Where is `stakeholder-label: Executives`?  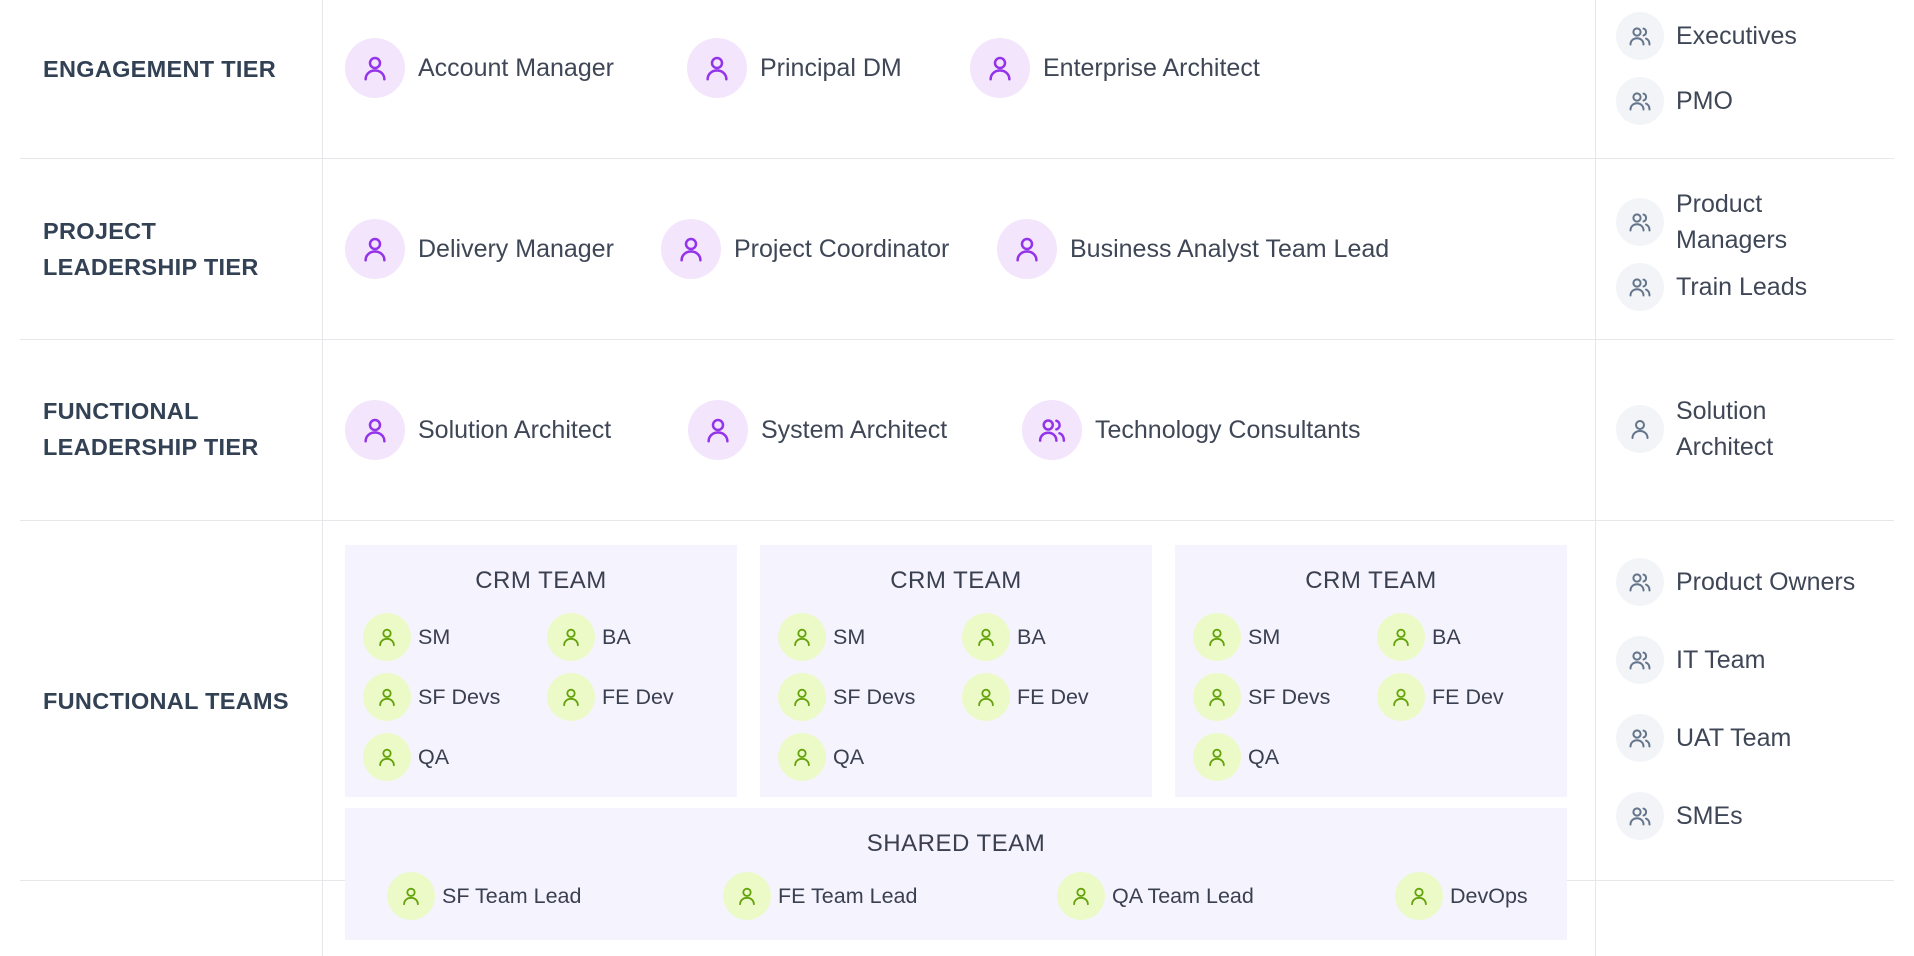
stakeholder-label: Executives is located at coordinates (1736, 36).